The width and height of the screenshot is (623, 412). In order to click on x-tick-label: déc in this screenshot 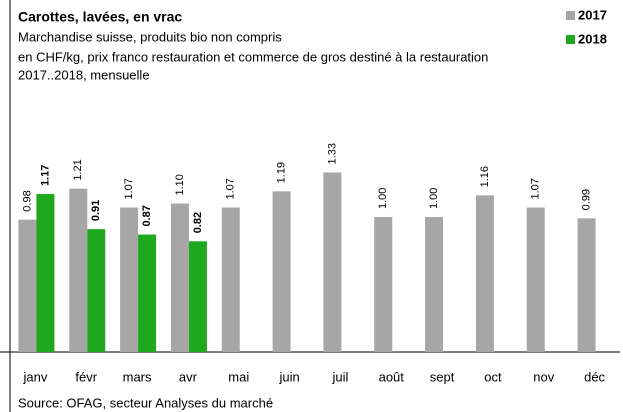, I will do `click(594, 376)`.